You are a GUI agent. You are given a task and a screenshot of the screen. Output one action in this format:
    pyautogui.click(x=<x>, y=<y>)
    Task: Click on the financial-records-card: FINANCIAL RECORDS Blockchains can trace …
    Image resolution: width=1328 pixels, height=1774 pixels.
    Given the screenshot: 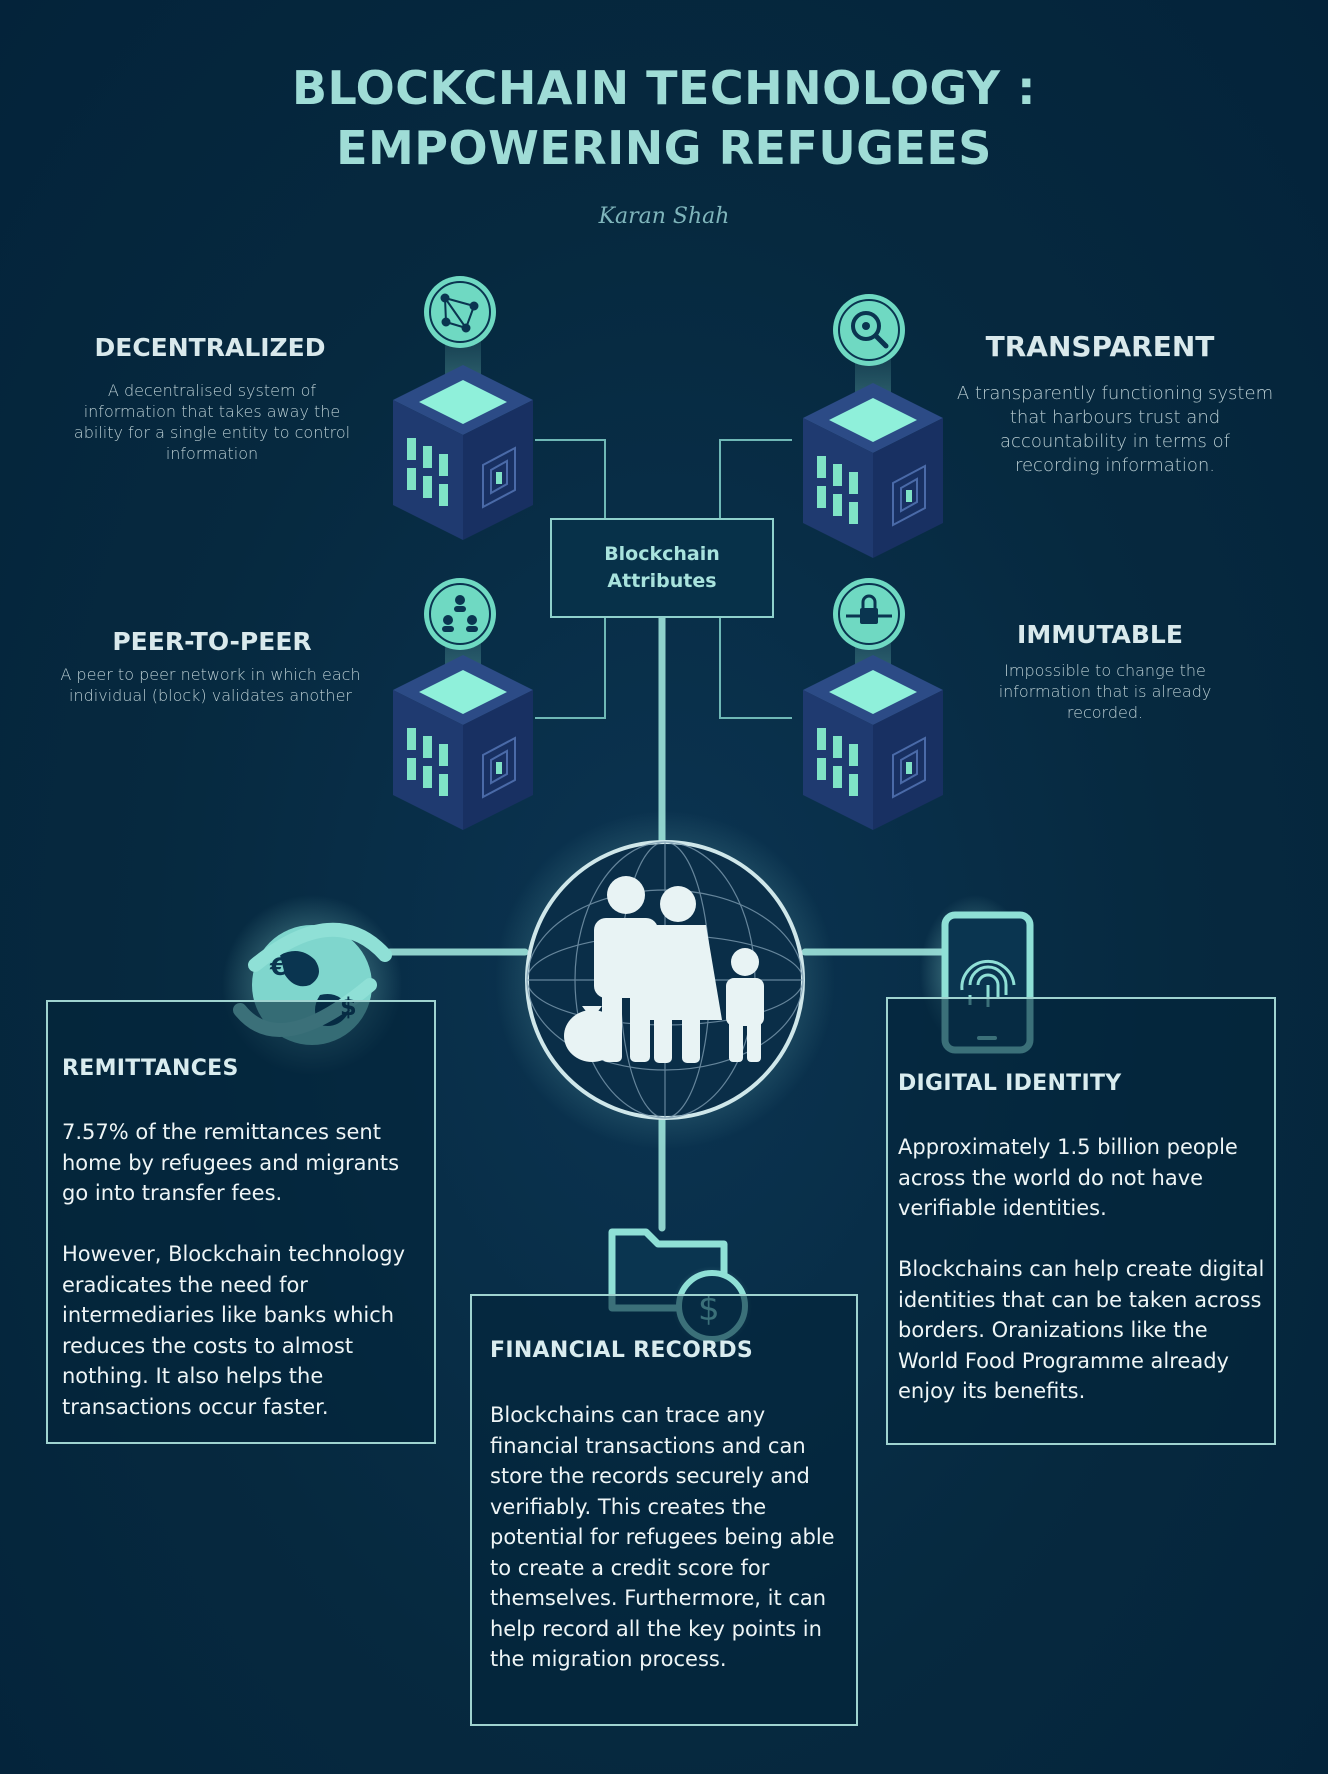 What is the action you would take?
    pyautogui.click(x=664, y=1510)
    